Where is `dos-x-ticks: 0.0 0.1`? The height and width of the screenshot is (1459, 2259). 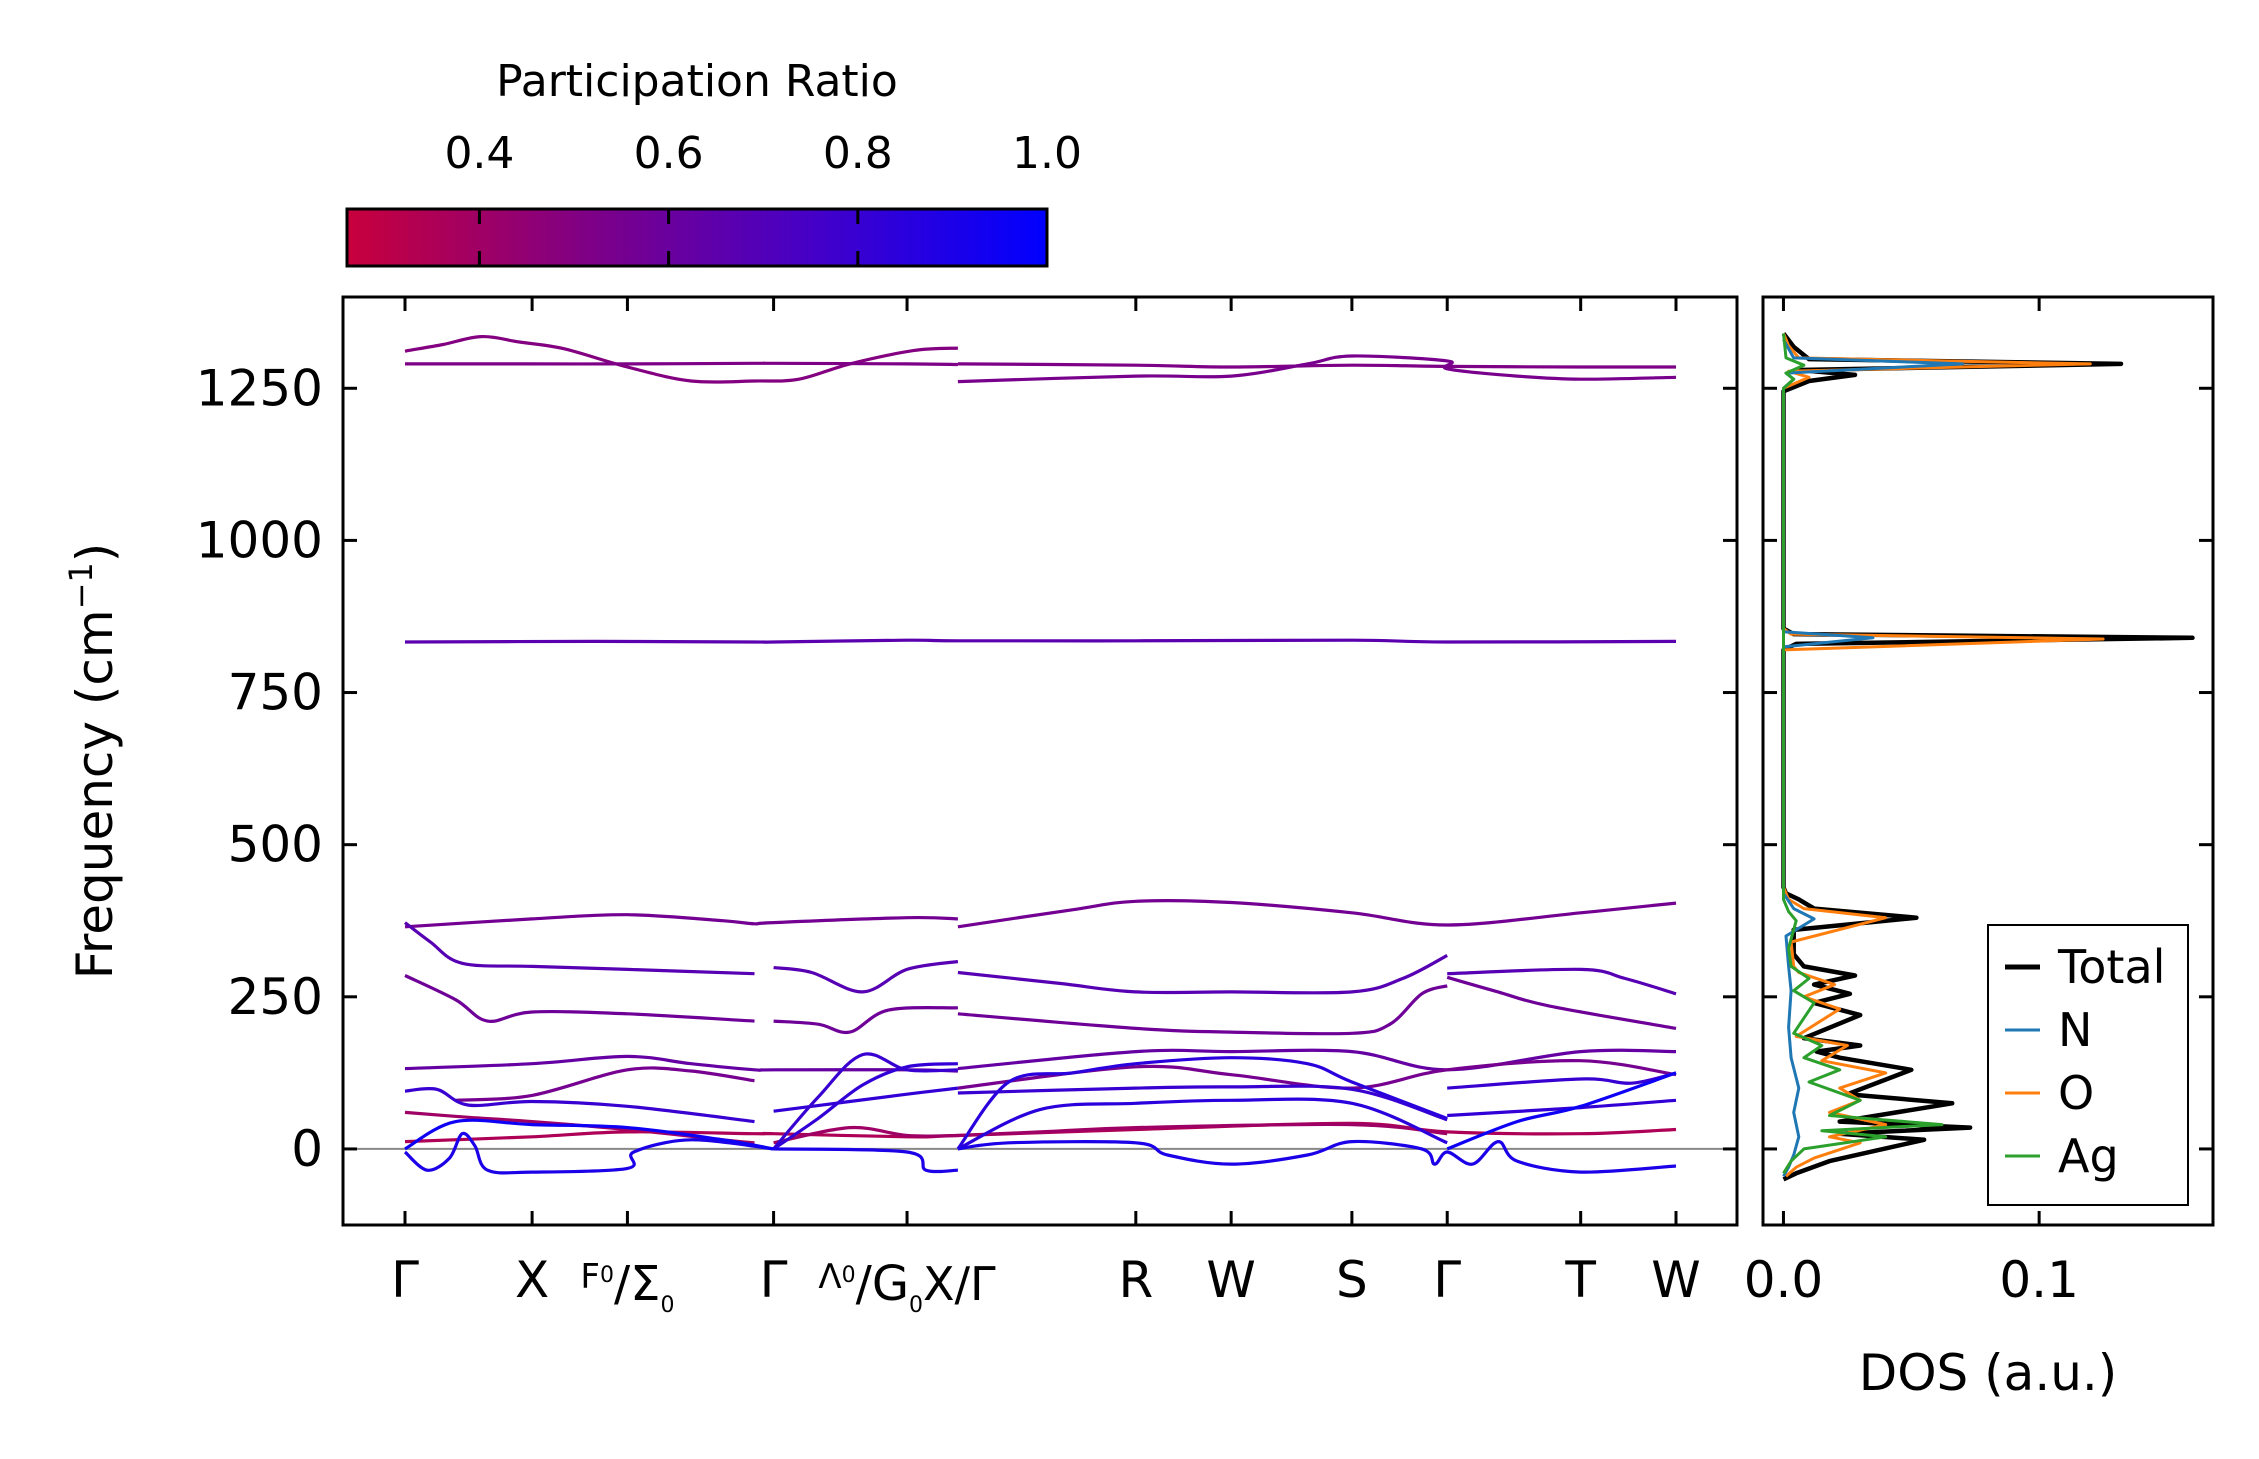 dos-x-ticks: 0.0 0.1 is located at coordinates (1911, 803).